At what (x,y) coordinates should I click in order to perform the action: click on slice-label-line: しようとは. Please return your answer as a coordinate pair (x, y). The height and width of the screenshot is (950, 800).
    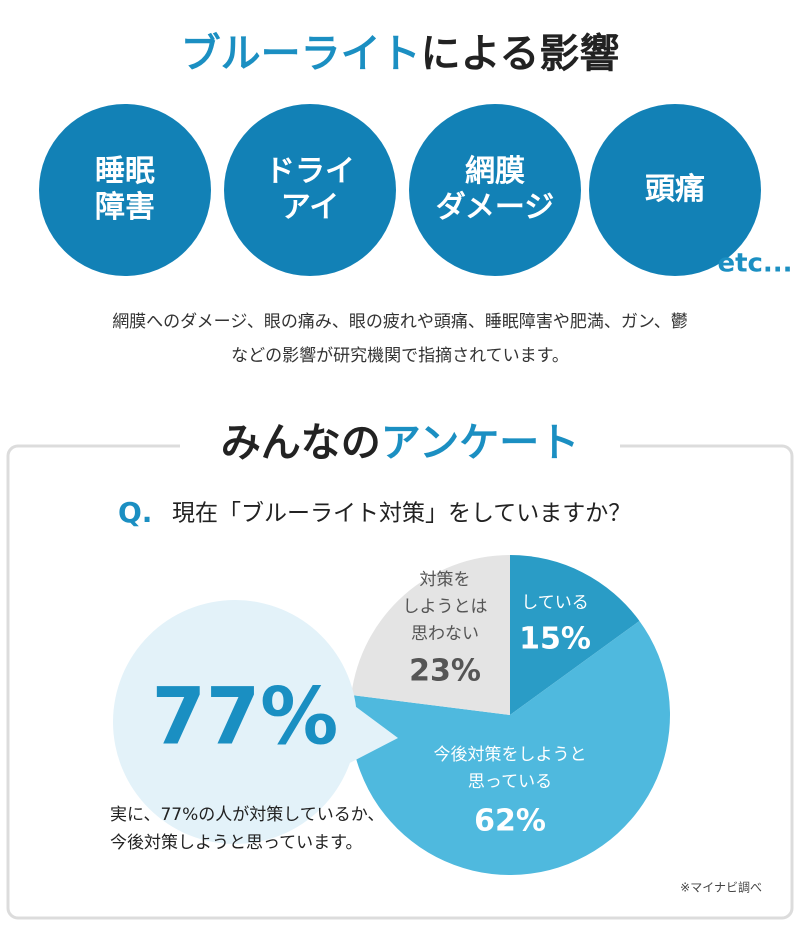
    Looking at the image, I should click on (445, 607).